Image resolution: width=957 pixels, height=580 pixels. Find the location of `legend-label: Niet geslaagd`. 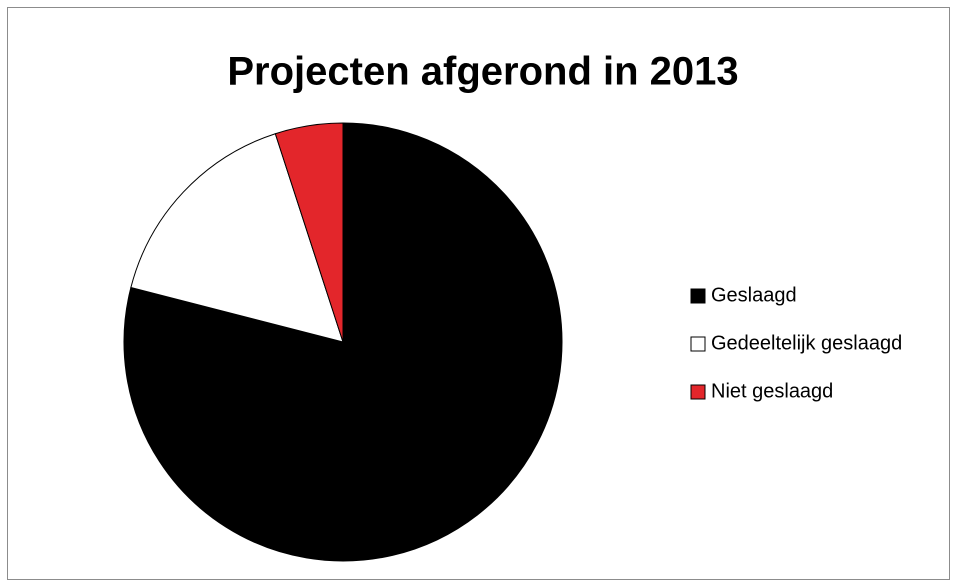

legend-label: Niet geslaagd is located at coordinates (772, 391).